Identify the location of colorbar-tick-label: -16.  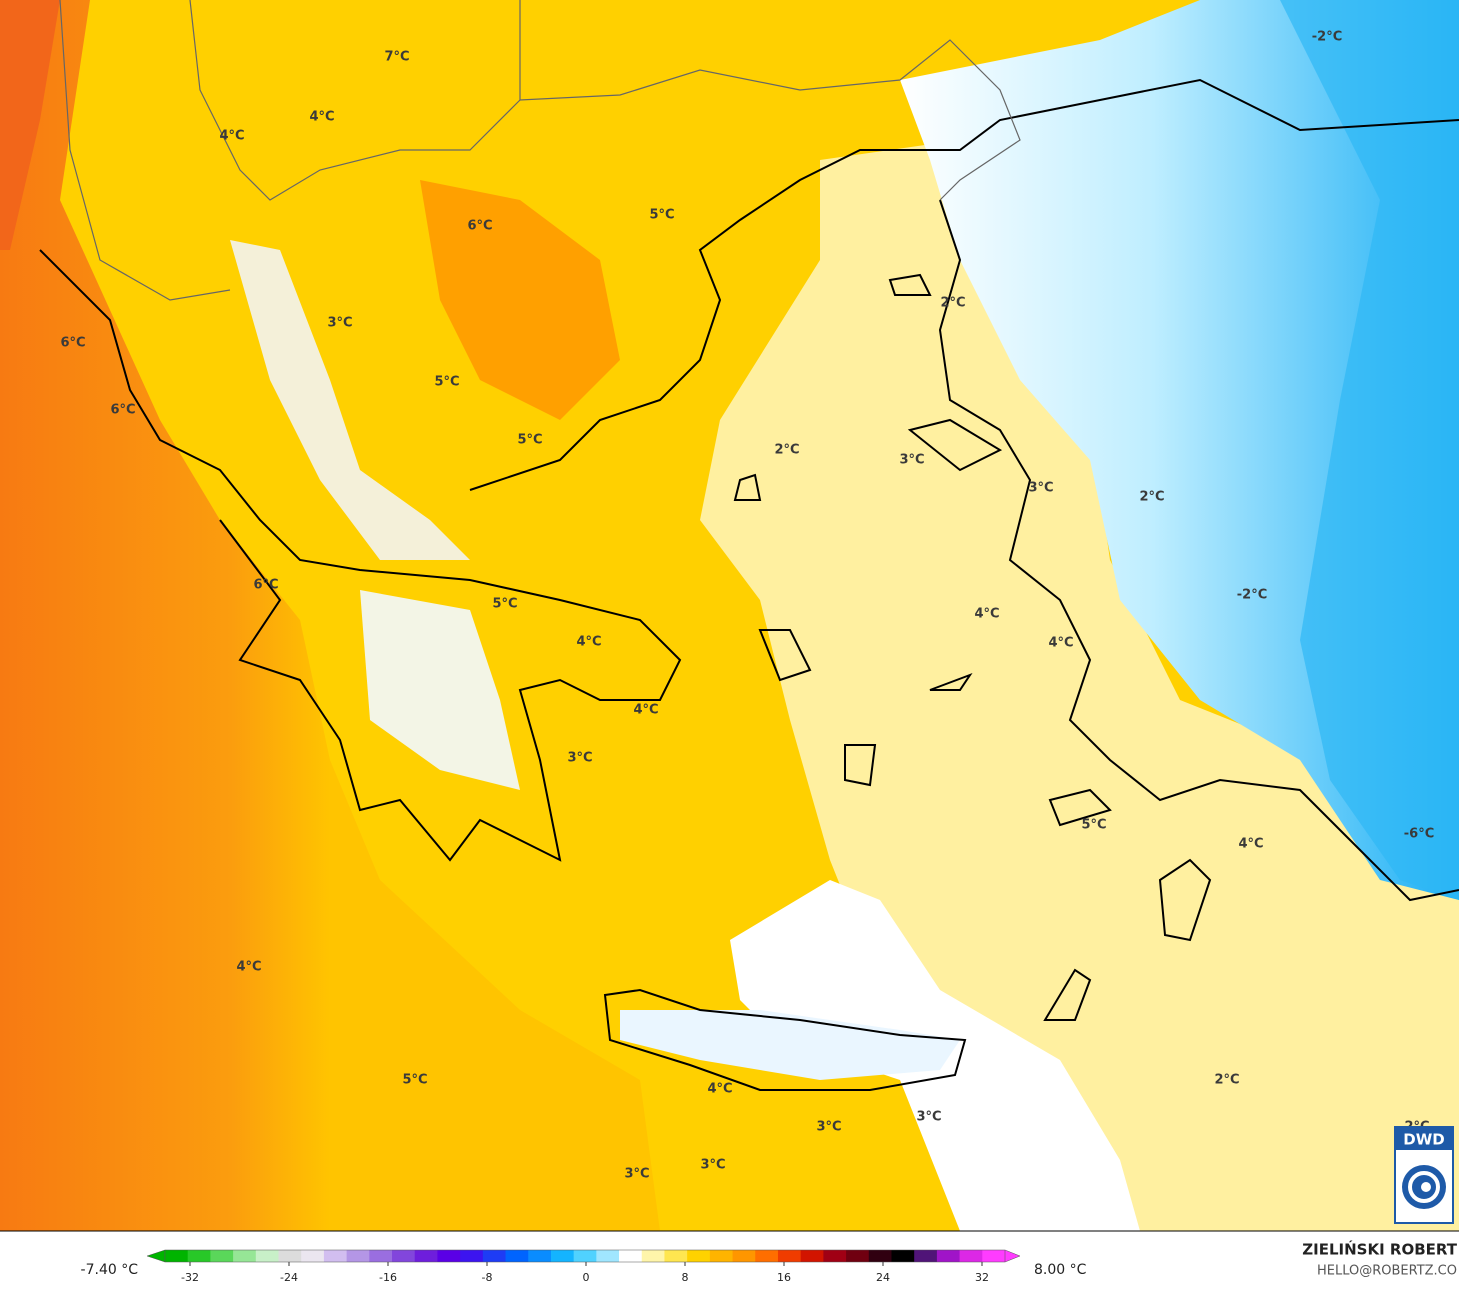
(388, 1277).